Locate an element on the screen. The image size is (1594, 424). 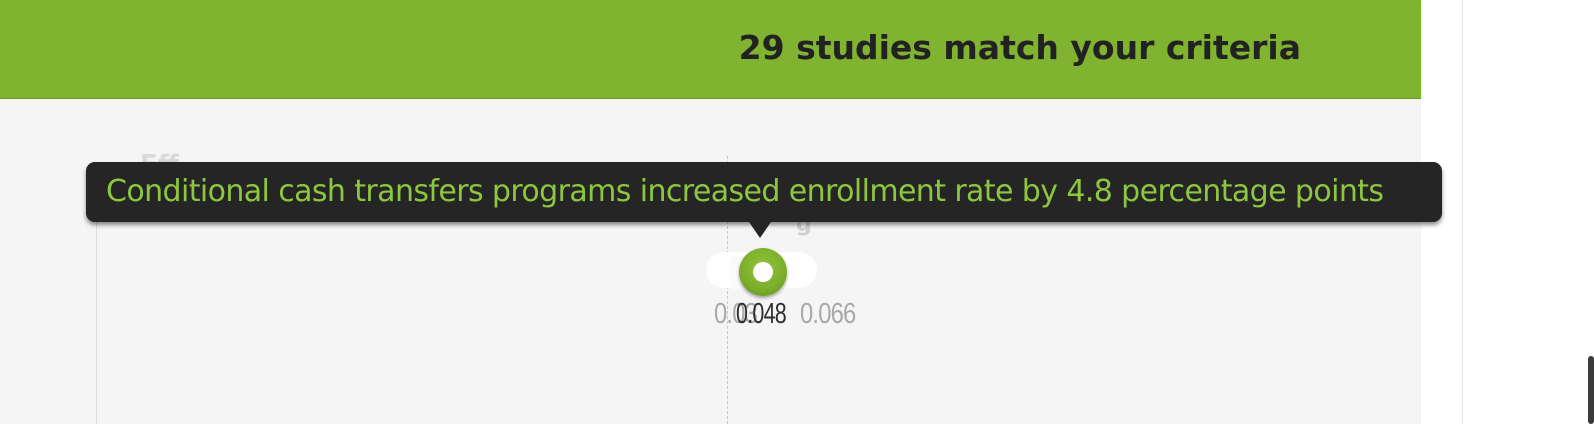
zero-effect-line is located at coordinates (727, 290).